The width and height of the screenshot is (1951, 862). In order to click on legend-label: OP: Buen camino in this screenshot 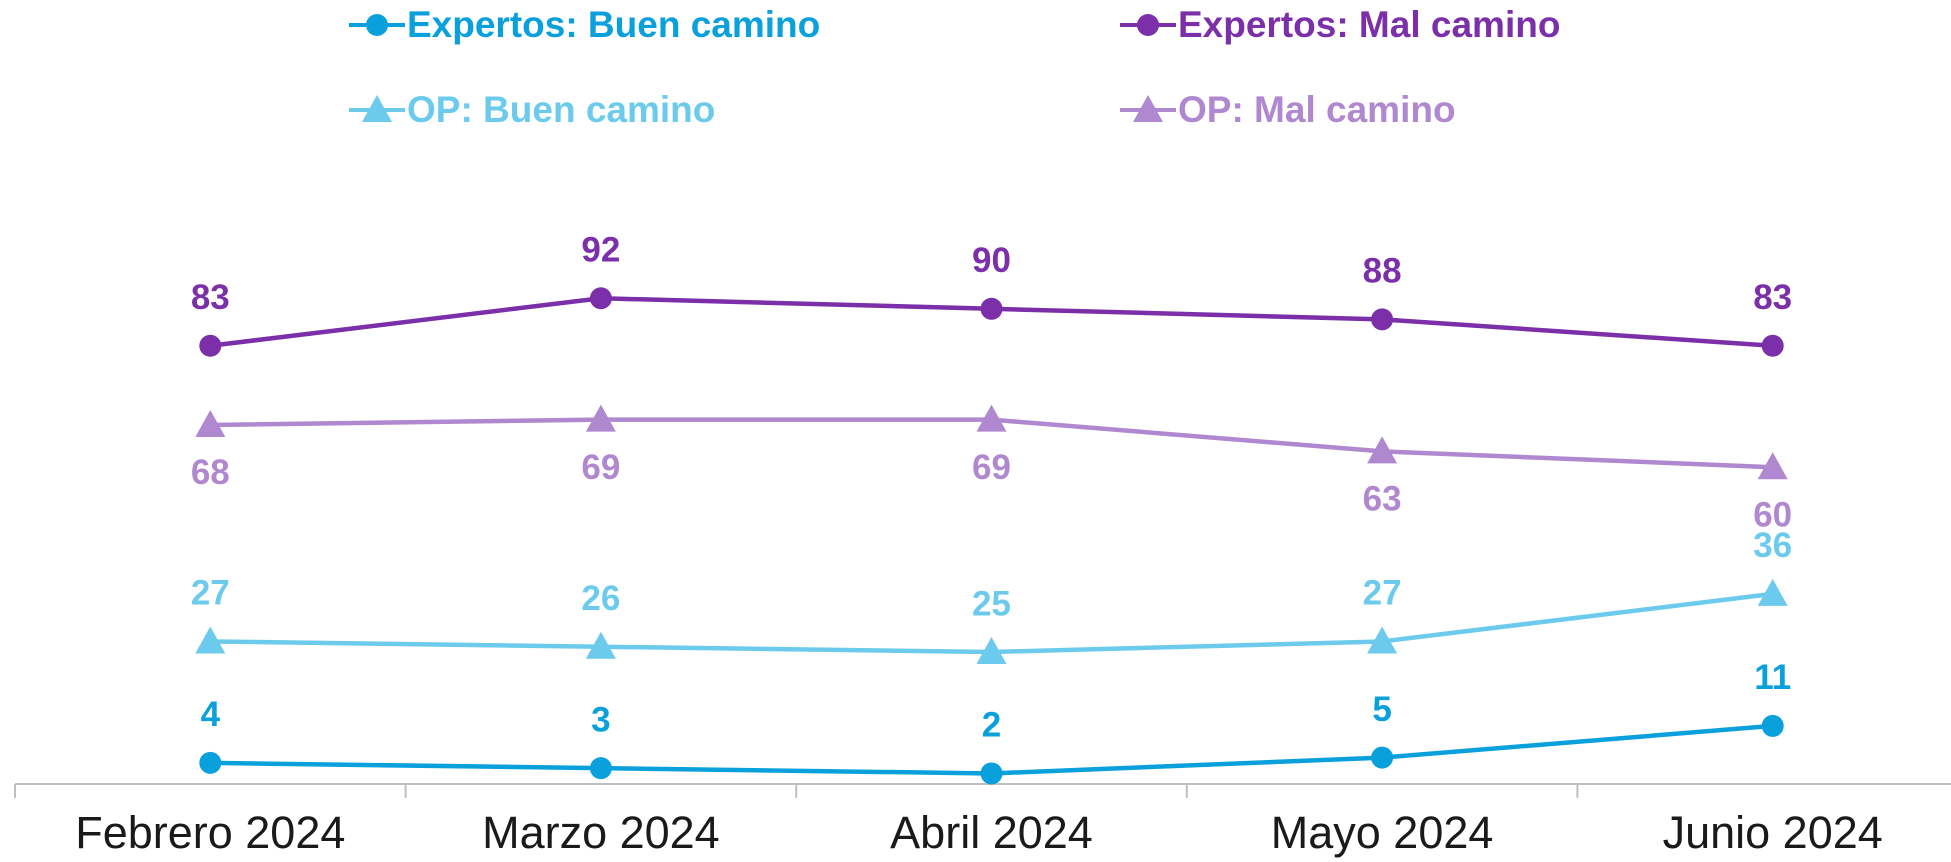, I will do `click(561, 109)`.